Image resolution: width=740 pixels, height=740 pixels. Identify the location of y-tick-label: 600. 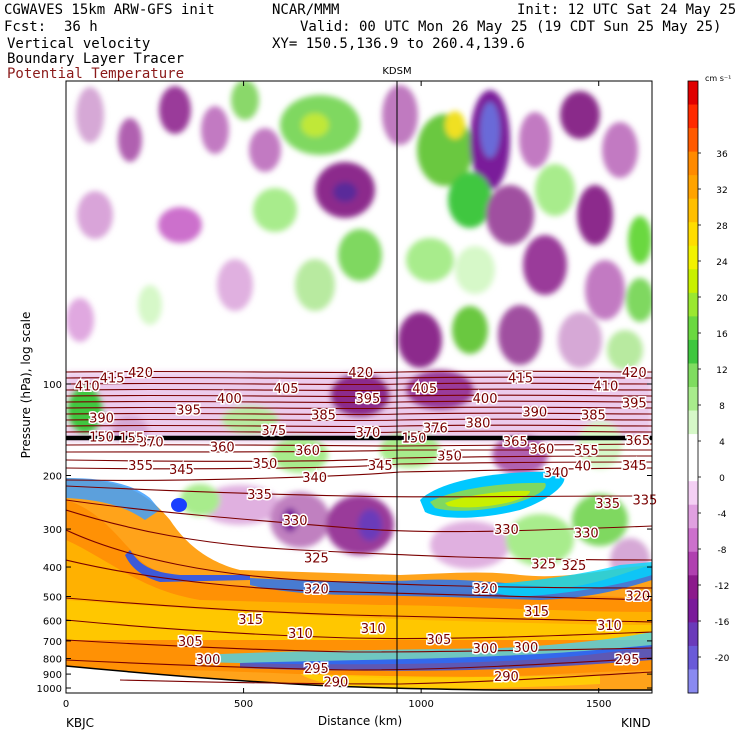
(52, 622).